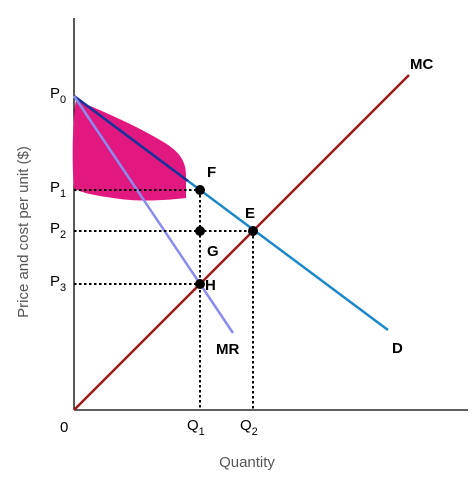 The image size is (474, 483). Describe the element at coordinates (58, 230) in the screenshot. I see `price-label-p2: P2` at that location.